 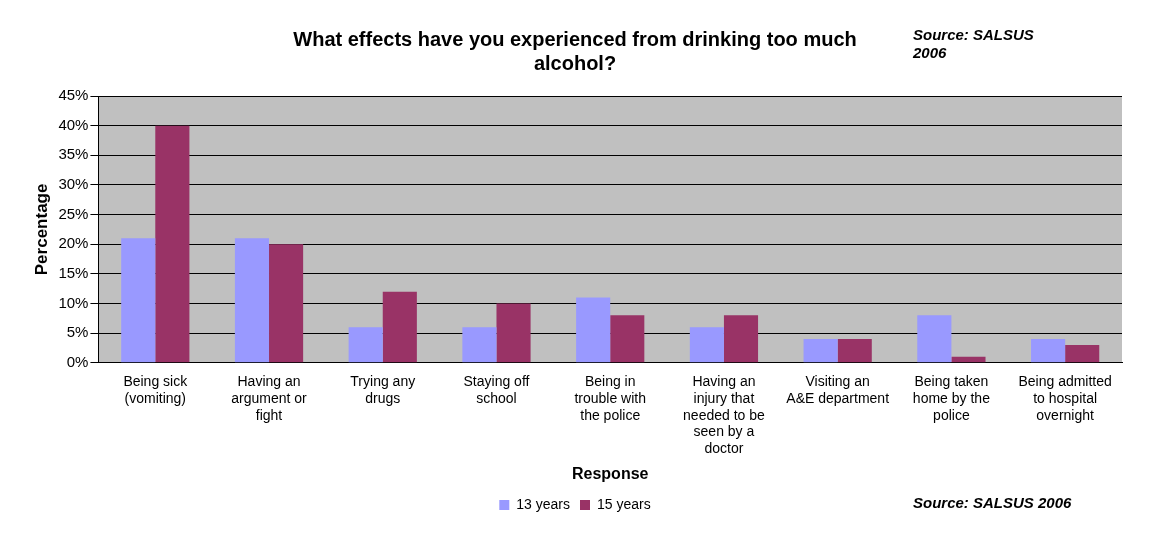 I want to click on y-tick-label: 15%, so click(x=73, y=273).